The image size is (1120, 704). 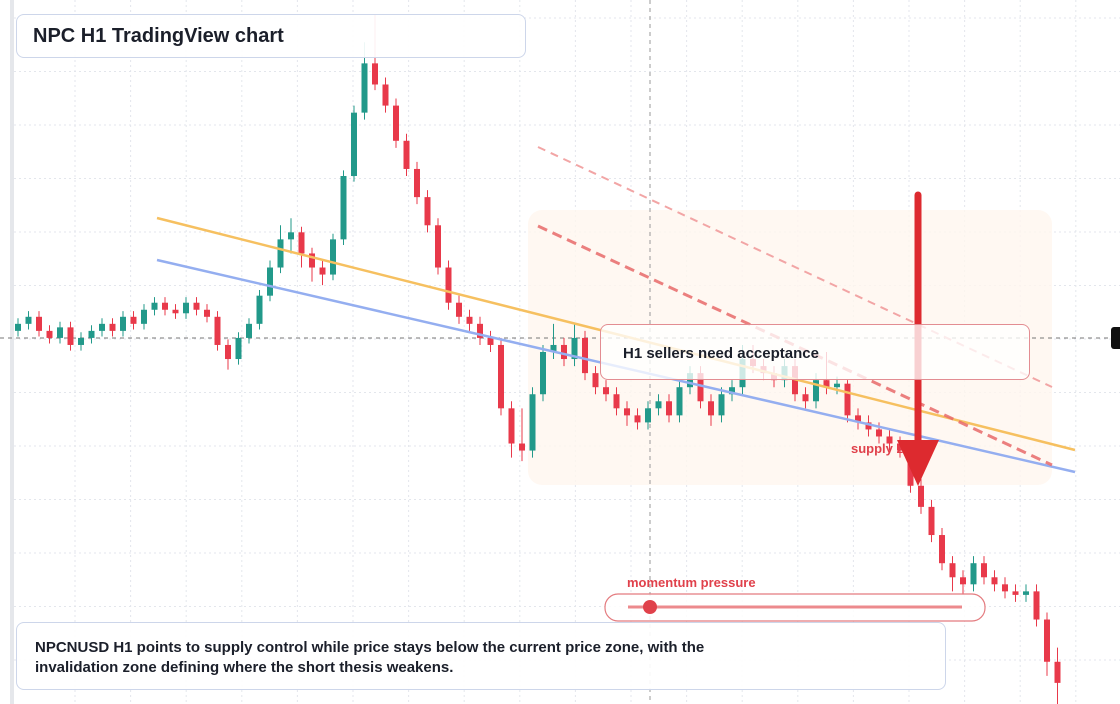 I want to click on annotation-box: H1 sellers need acceptance, so click(x=815, y=352).